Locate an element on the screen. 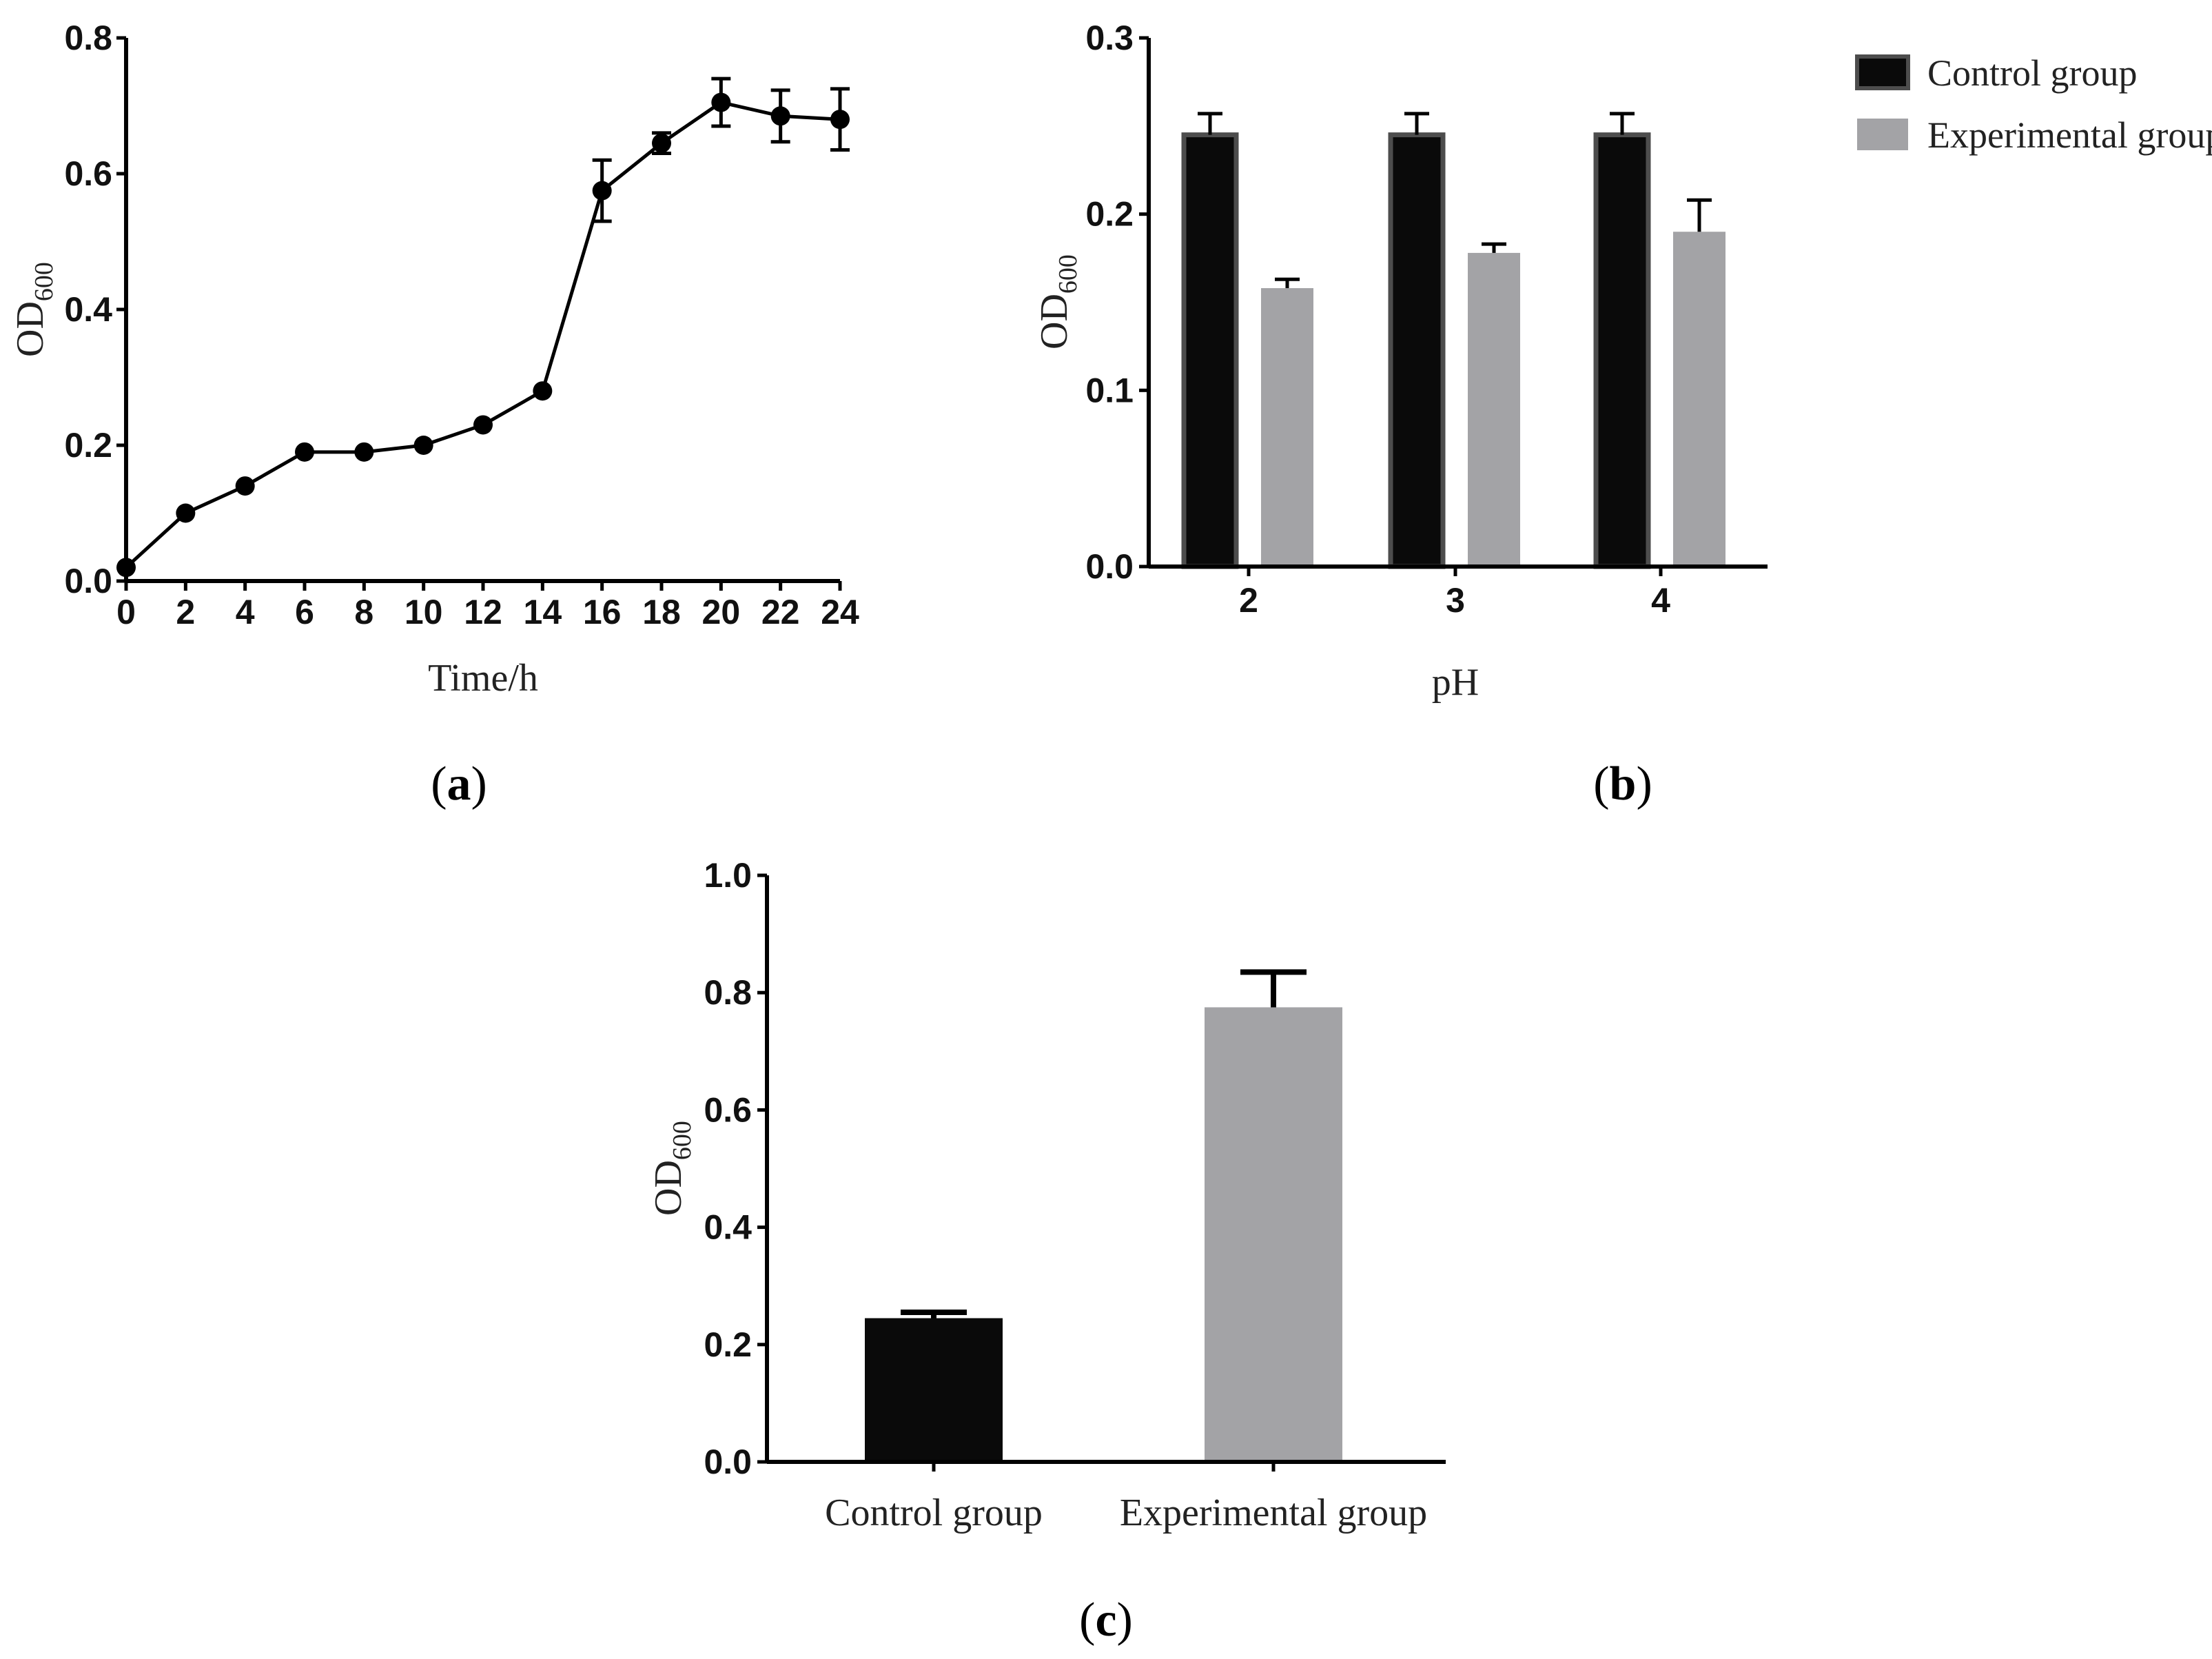  panel-a-x-tick-label: 24 is located at coordinates (840, 612).